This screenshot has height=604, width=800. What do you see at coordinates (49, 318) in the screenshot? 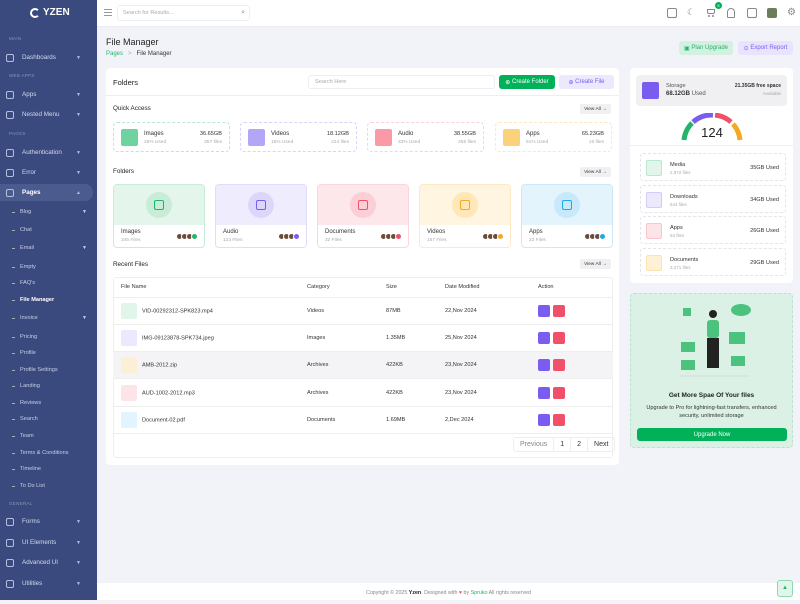
I see `sidebar-subitem: Invoice ▼` at bounding box center [49, 318].